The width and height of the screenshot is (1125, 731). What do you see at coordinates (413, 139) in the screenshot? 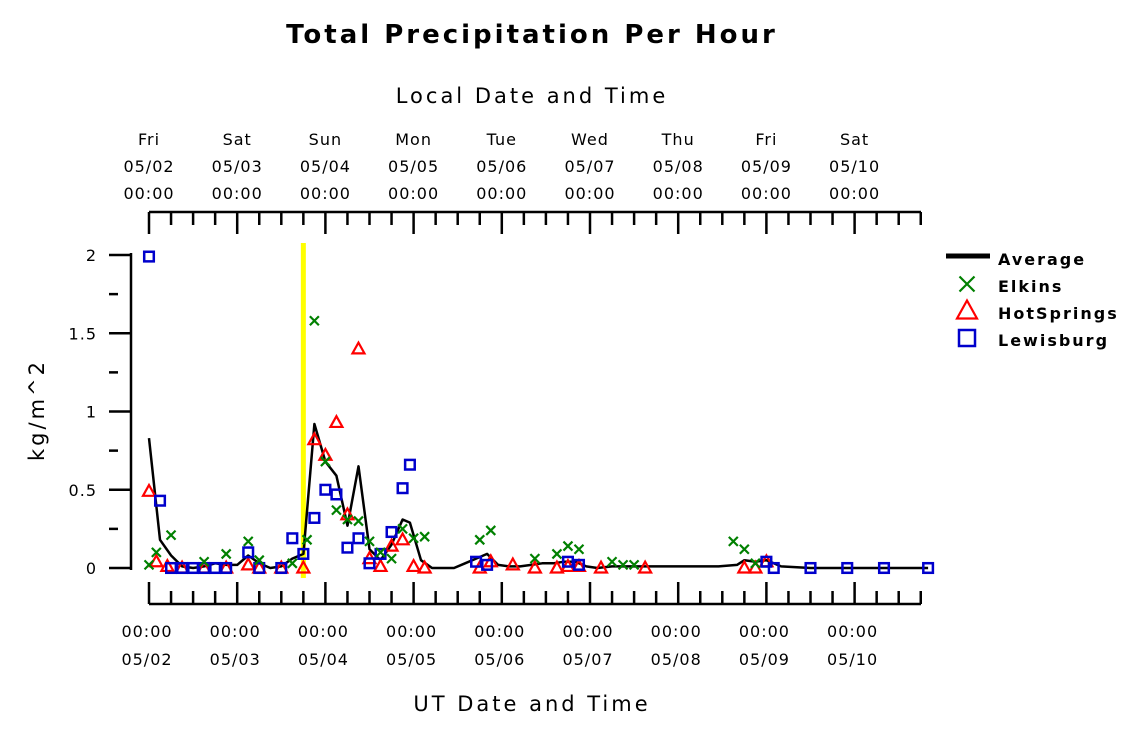
I see `top-tick-day-label: Mon` at bounding box center [413, 139].